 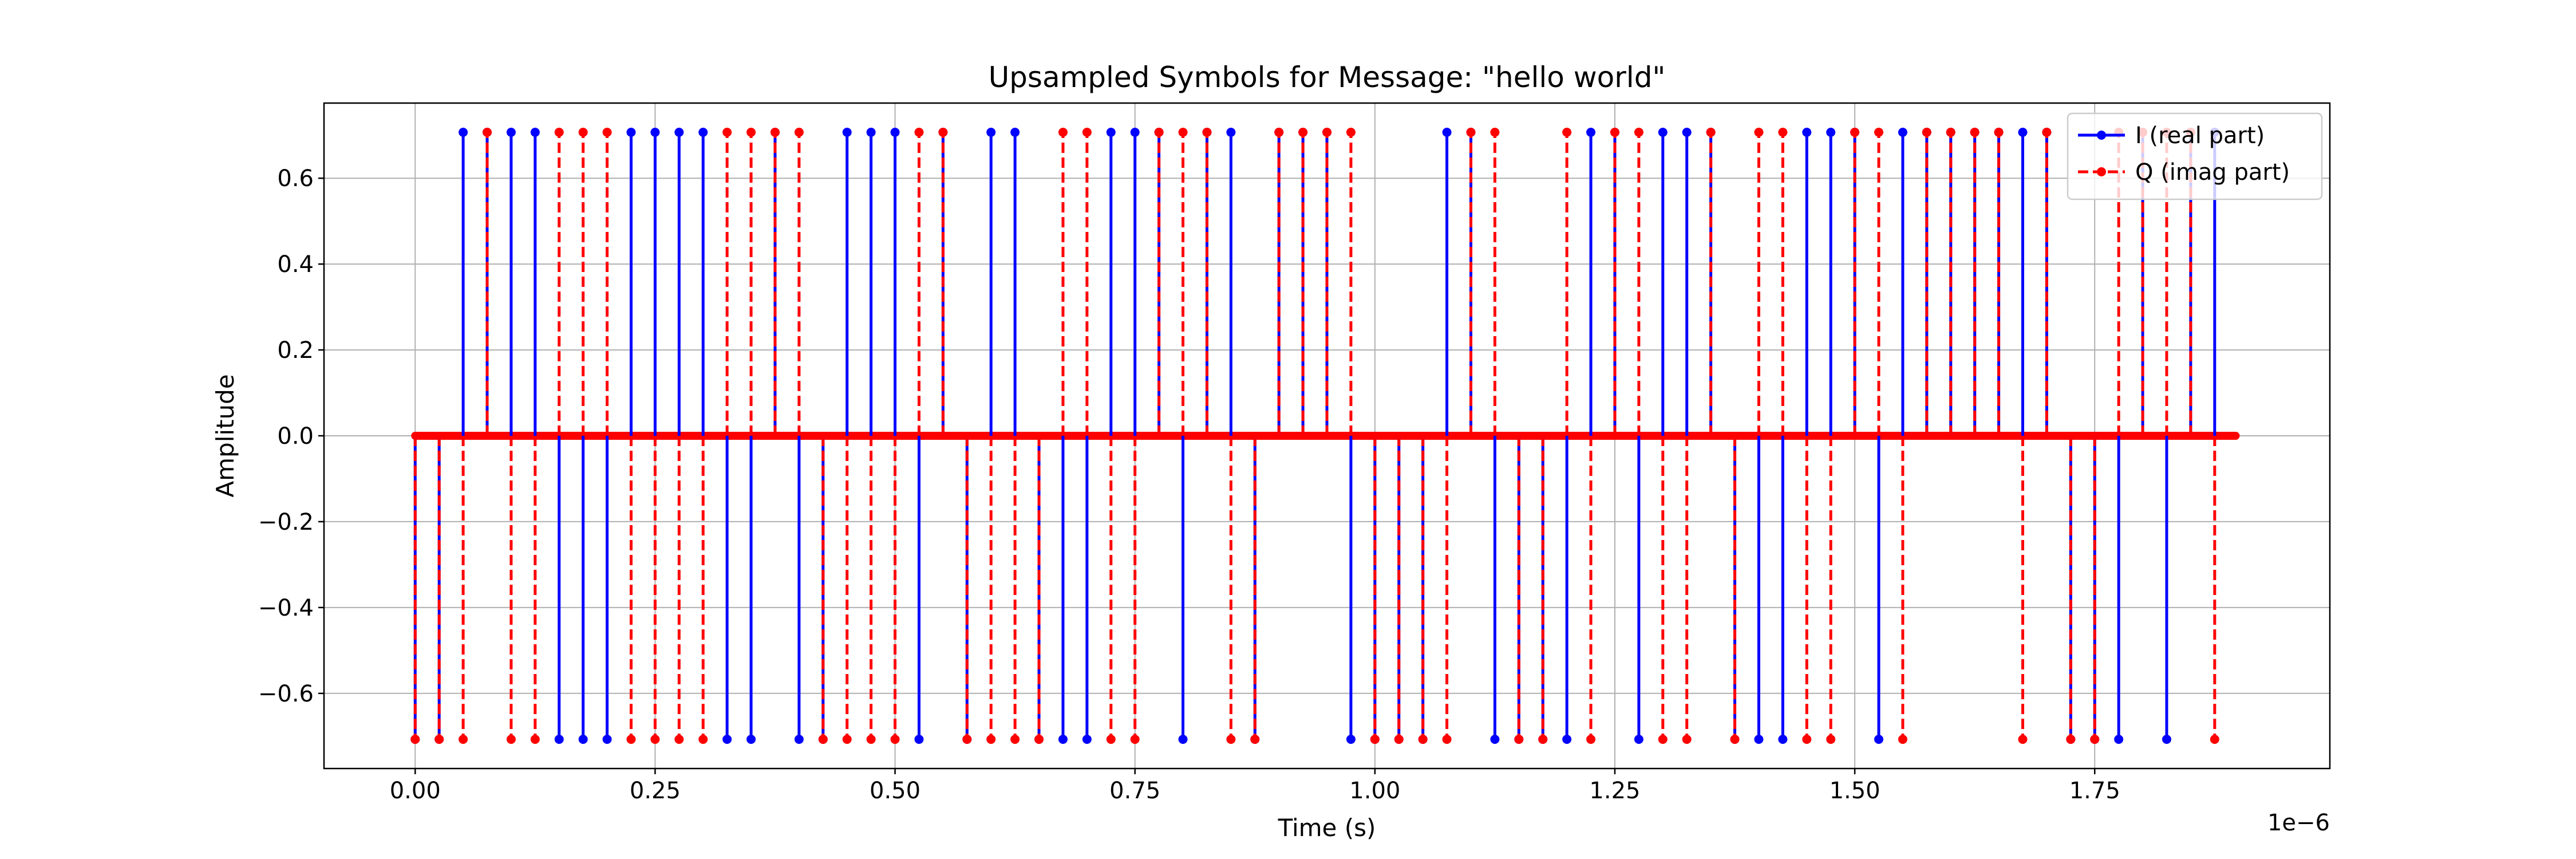 I want to click on legend-i-marker, so click(x=2101, y=135).